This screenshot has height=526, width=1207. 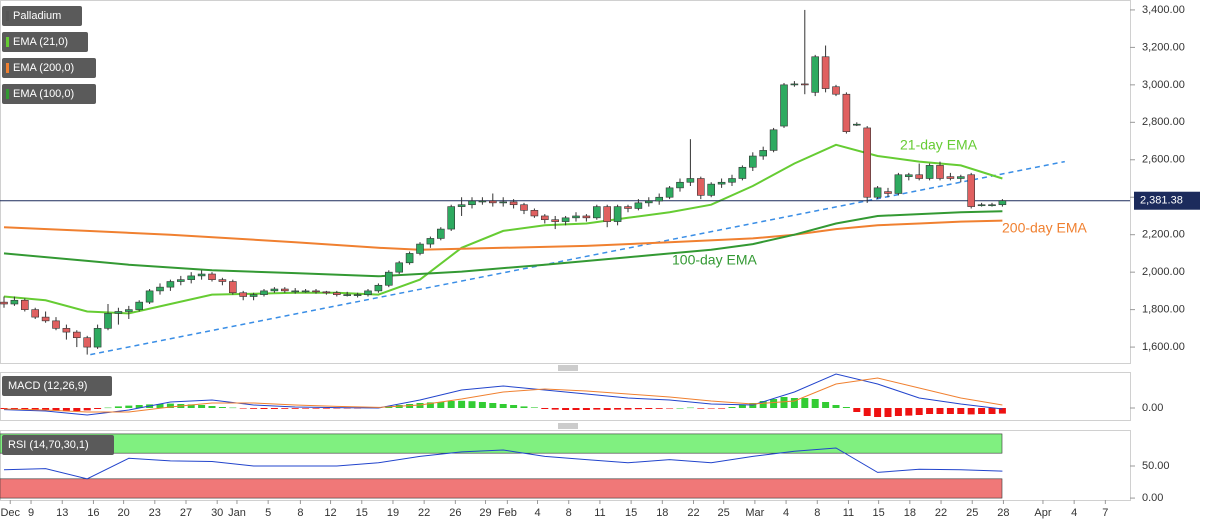 I want to click on x-tick-label: 28, so click(x=1003, y=513).